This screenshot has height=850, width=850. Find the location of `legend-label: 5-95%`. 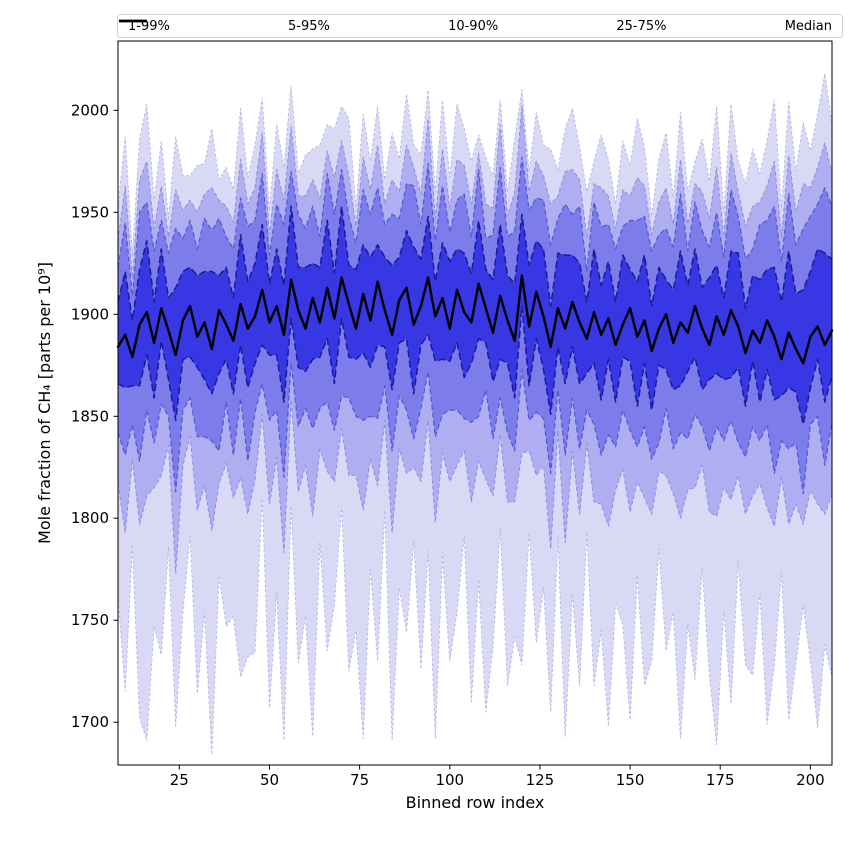

legend-label: 5-95% is located at coordinates (309, 26).